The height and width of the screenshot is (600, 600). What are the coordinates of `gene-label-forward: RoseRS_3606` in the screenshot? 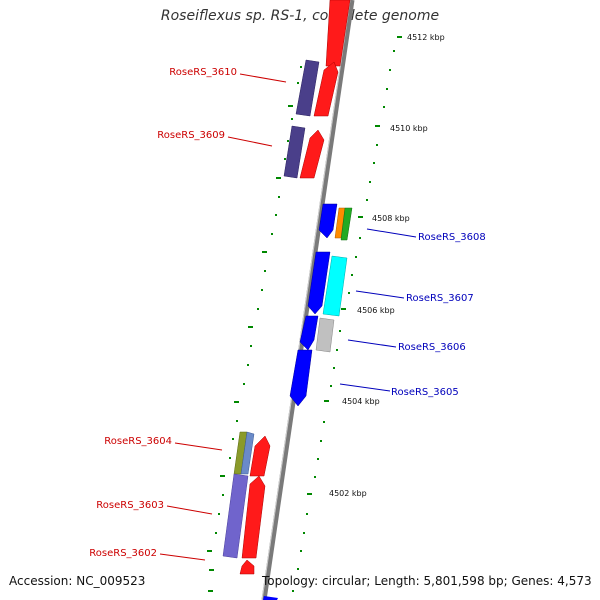 It's located at (432, 347).